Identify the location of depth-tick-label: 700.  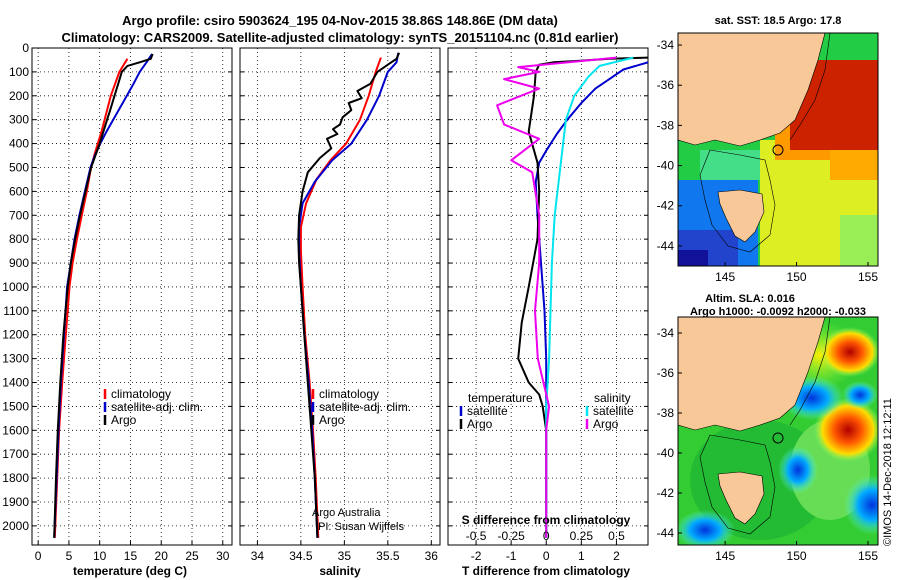
(19, 215).